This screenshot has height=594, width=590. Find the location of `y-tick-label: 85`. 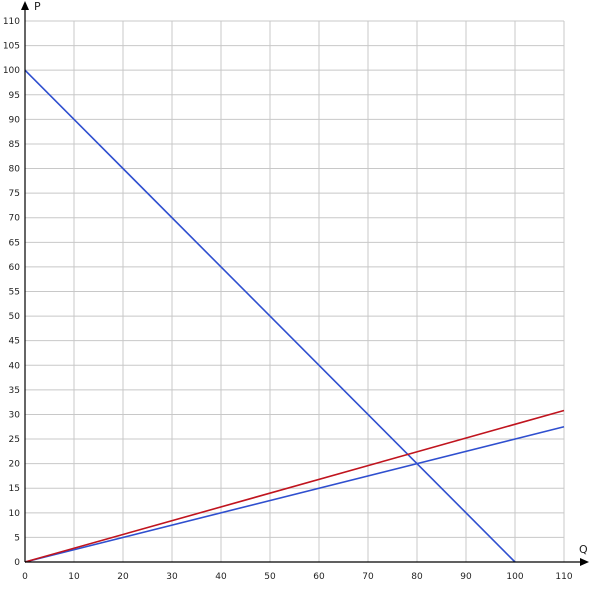

y-tick-label: 85 is located at coordinates (14, 145).